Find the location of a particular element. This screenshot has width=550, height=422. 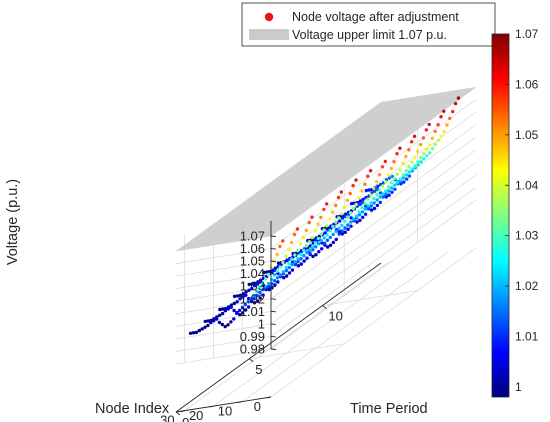

x-tick is located at coordinates (240, 402).